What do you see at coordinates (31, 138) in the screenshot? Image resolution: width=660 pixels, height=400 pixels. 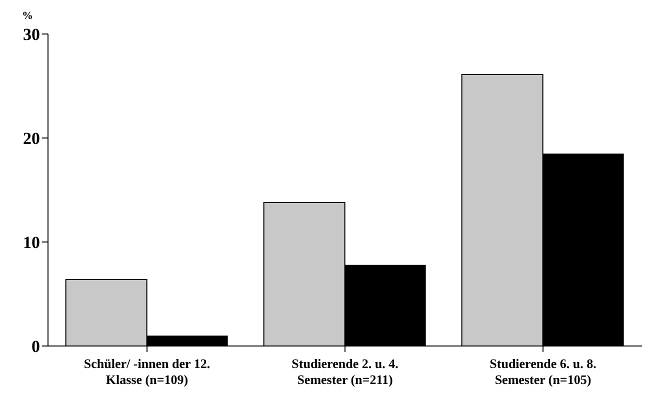 I see `y-tick-label: 20` at bounding box center [31, 138].